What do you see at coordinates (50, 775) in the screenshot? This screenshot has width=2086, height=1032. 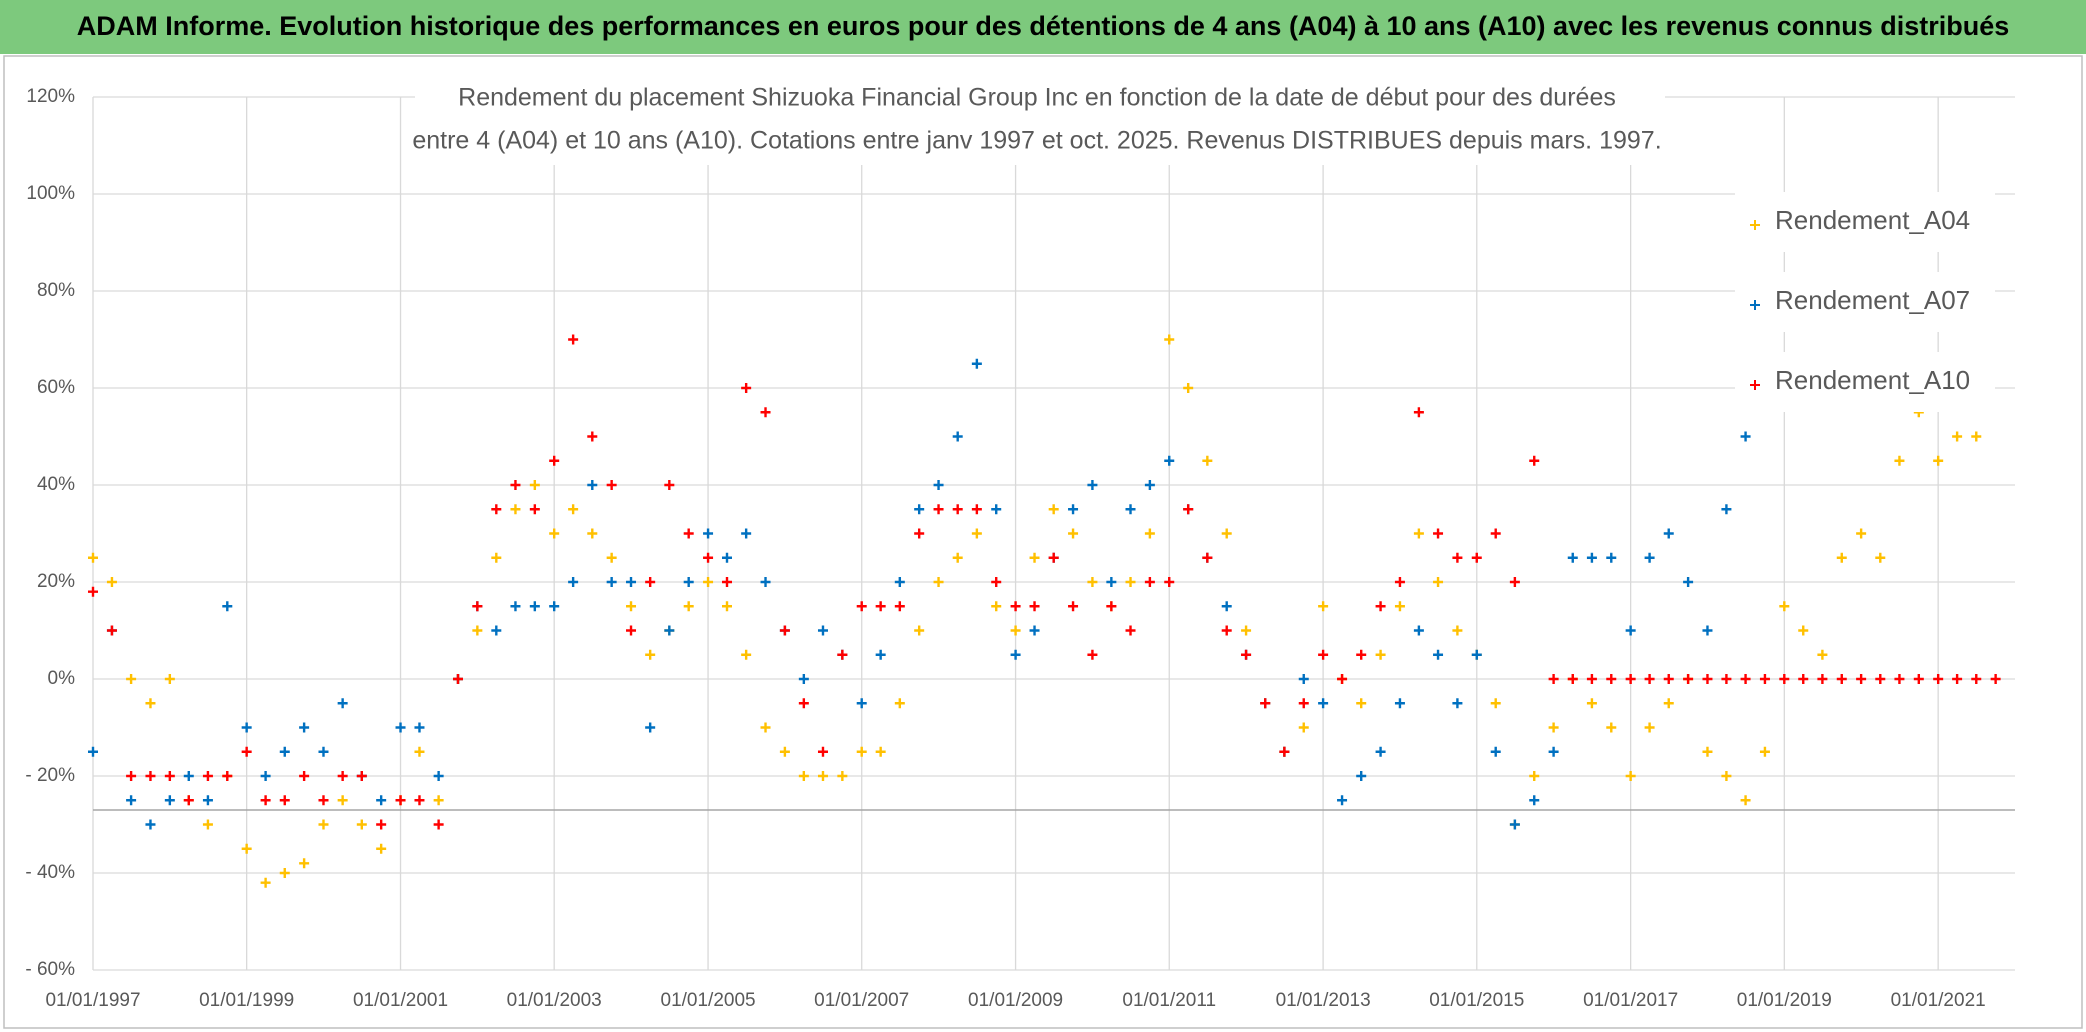 I see `y-tick-label: - 20%` at bounding box center [50, 775].